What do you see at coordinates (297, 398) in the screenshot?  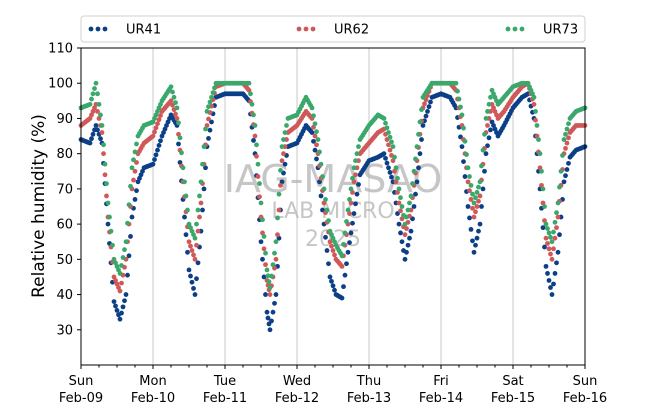 I see `x-tick-date: Feb-12` at bounding box center [297, 398].